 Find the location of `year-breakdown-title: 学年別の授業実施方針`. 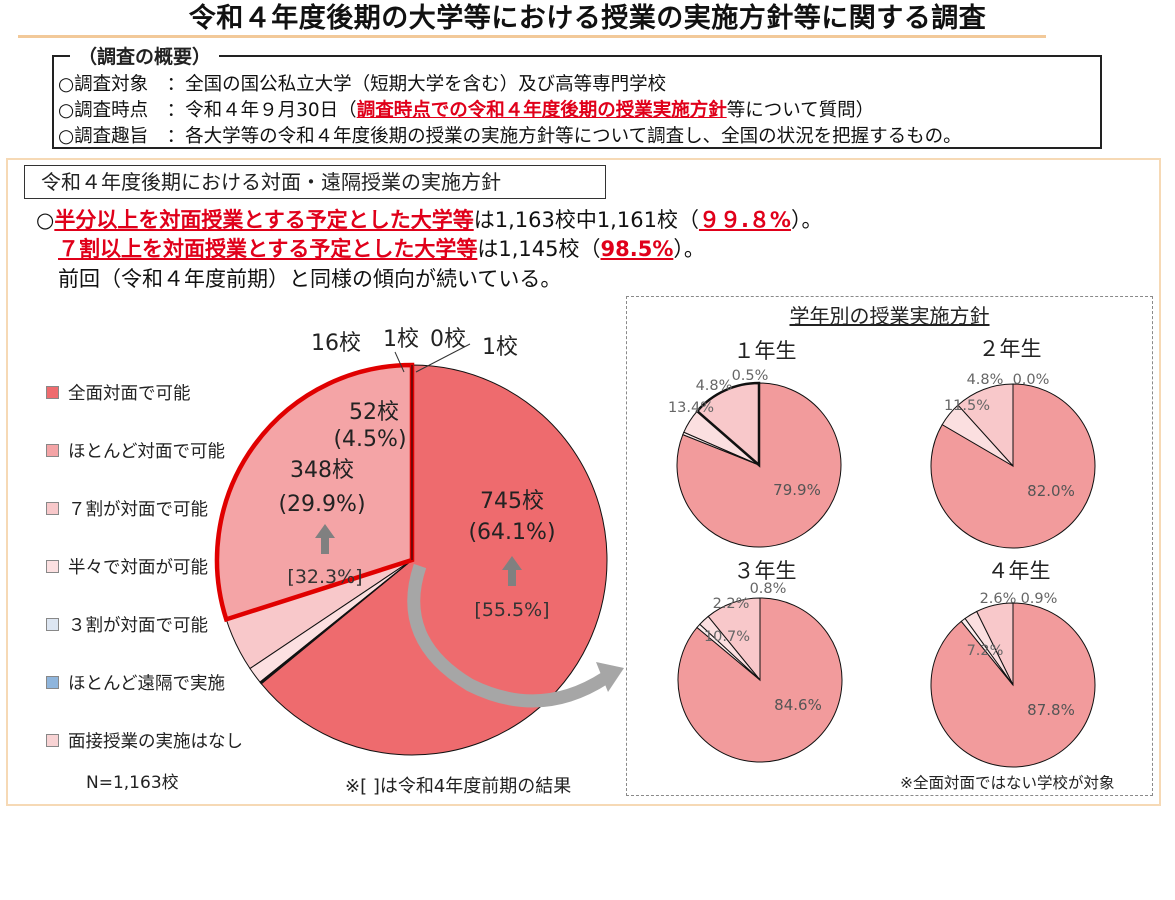

year-breakdown-title: 学年別の授業実施方針 is located at coordinates (889, 316).